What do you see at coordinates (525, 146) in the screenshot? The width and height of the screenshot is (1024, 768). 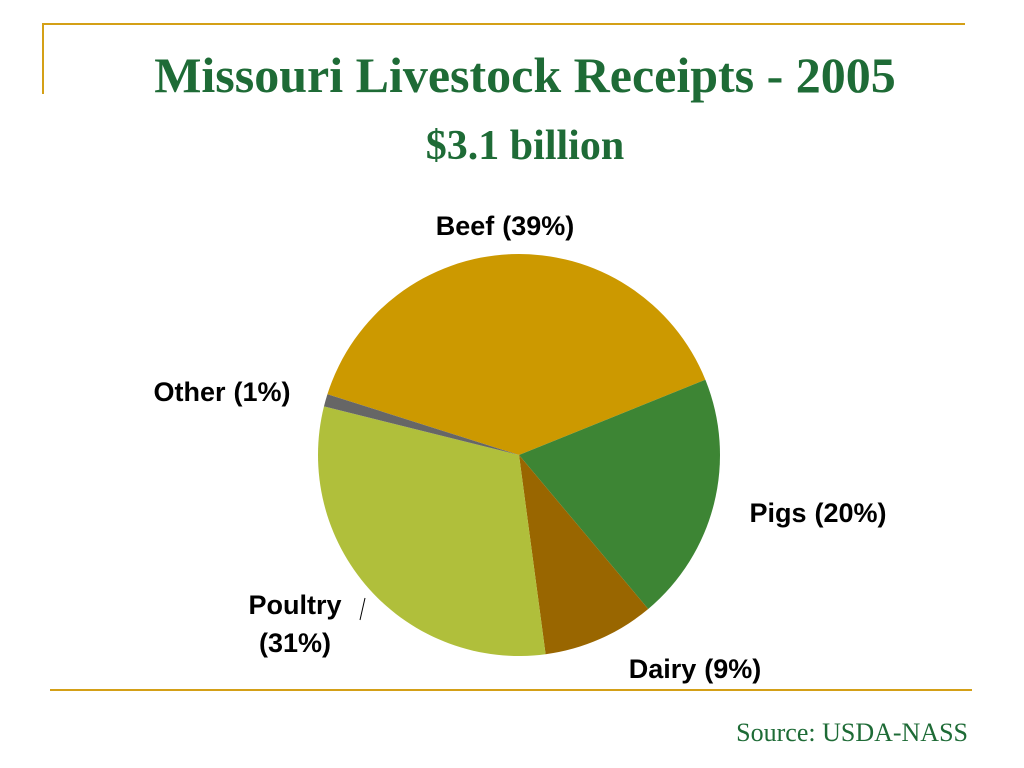 I see `chart-subtitle: $3.1 billion` at bounding box center [525, 146].